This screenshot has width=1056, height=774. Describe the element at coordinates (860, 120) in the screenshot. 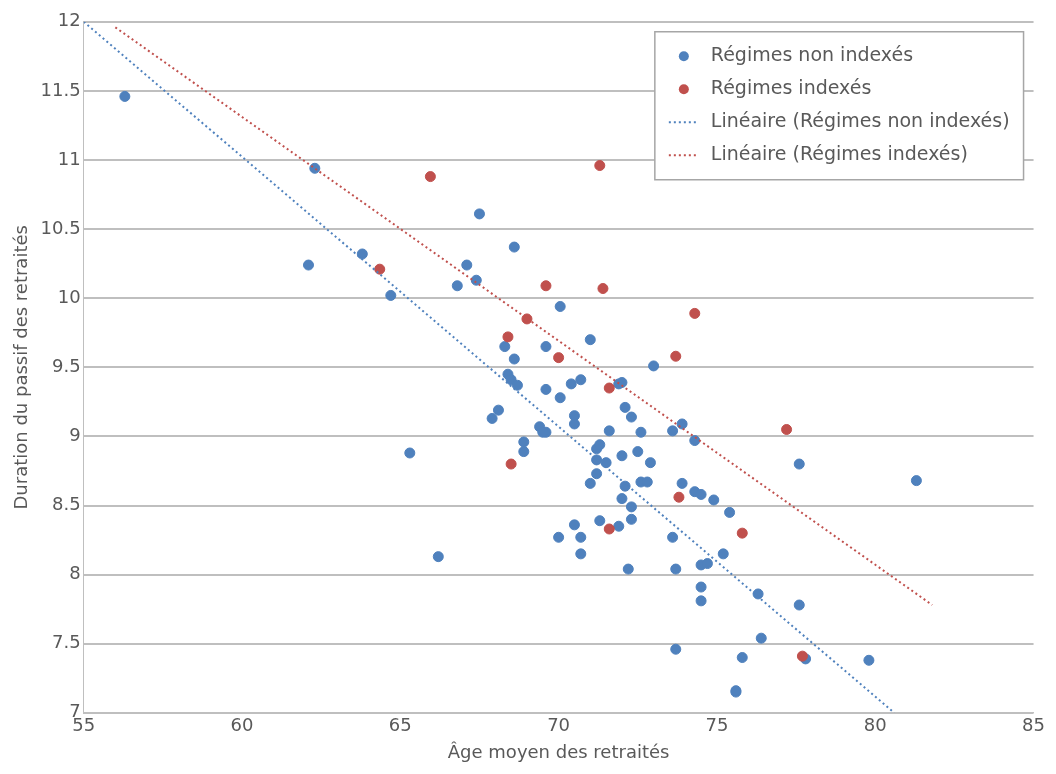

I see `legend-label: Linéaire (Régimes non indexés)` at that location.